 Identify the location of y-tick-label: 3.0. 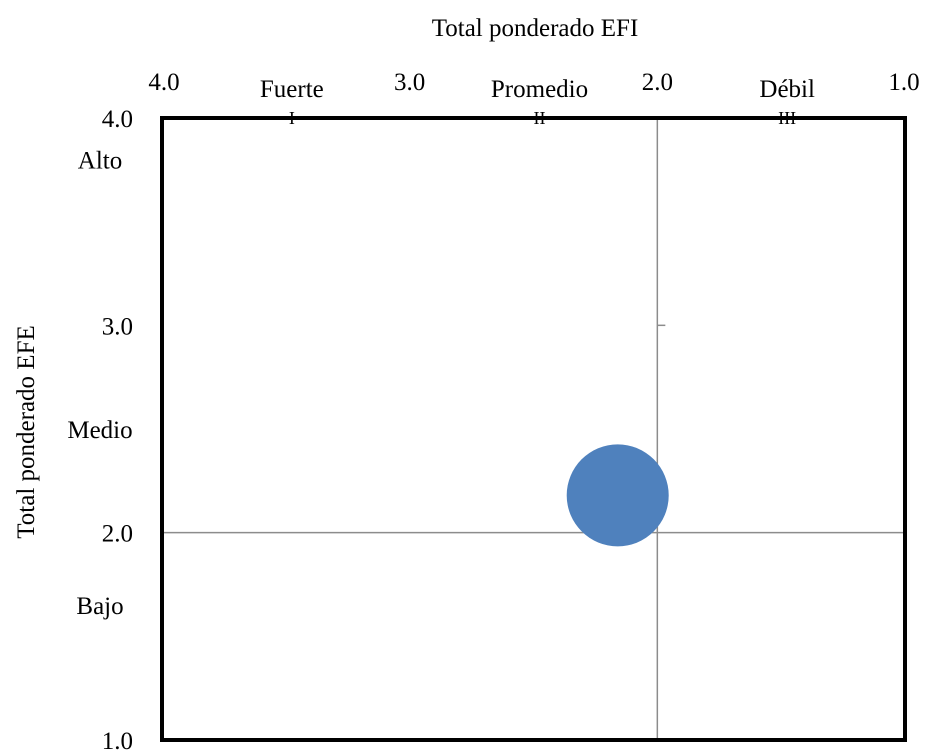
(117, 326).